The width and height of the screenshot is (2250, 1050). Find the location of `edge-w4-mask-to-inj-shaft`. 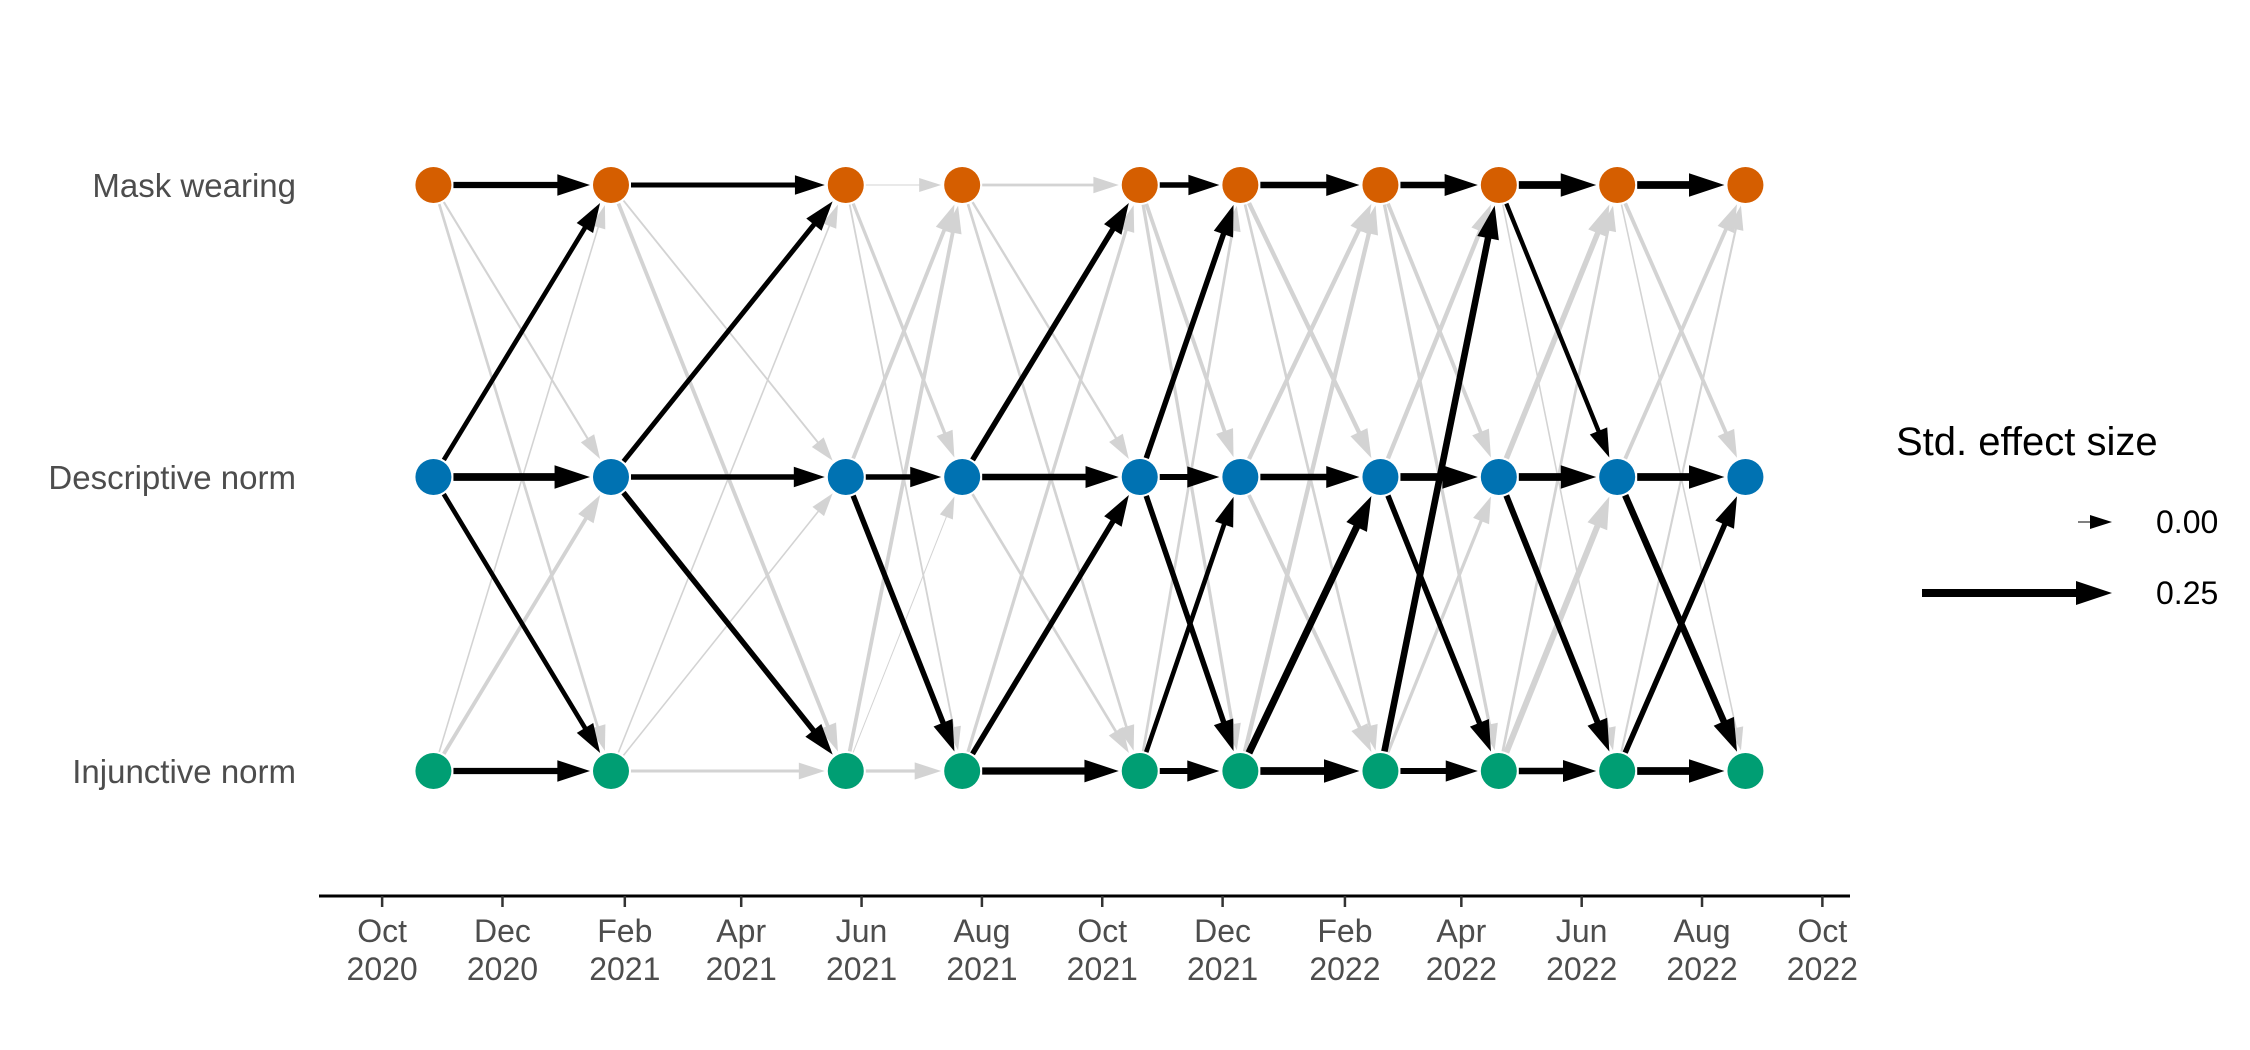

edge-w4-mask-to-inj-shaft is located at coordinates (1188, 465).